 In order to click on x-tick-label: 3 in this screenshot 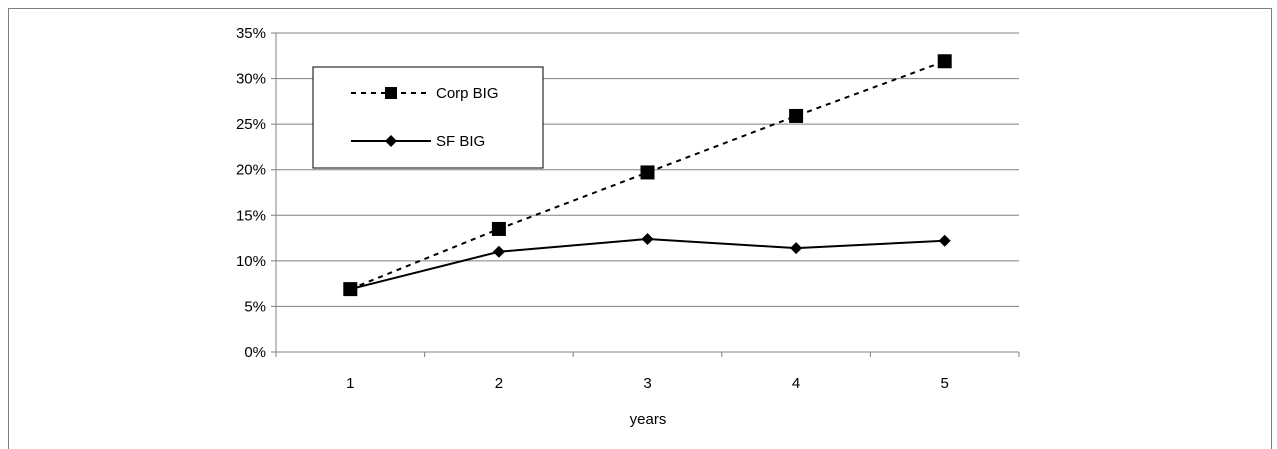, I will do `click(647, 383)`.